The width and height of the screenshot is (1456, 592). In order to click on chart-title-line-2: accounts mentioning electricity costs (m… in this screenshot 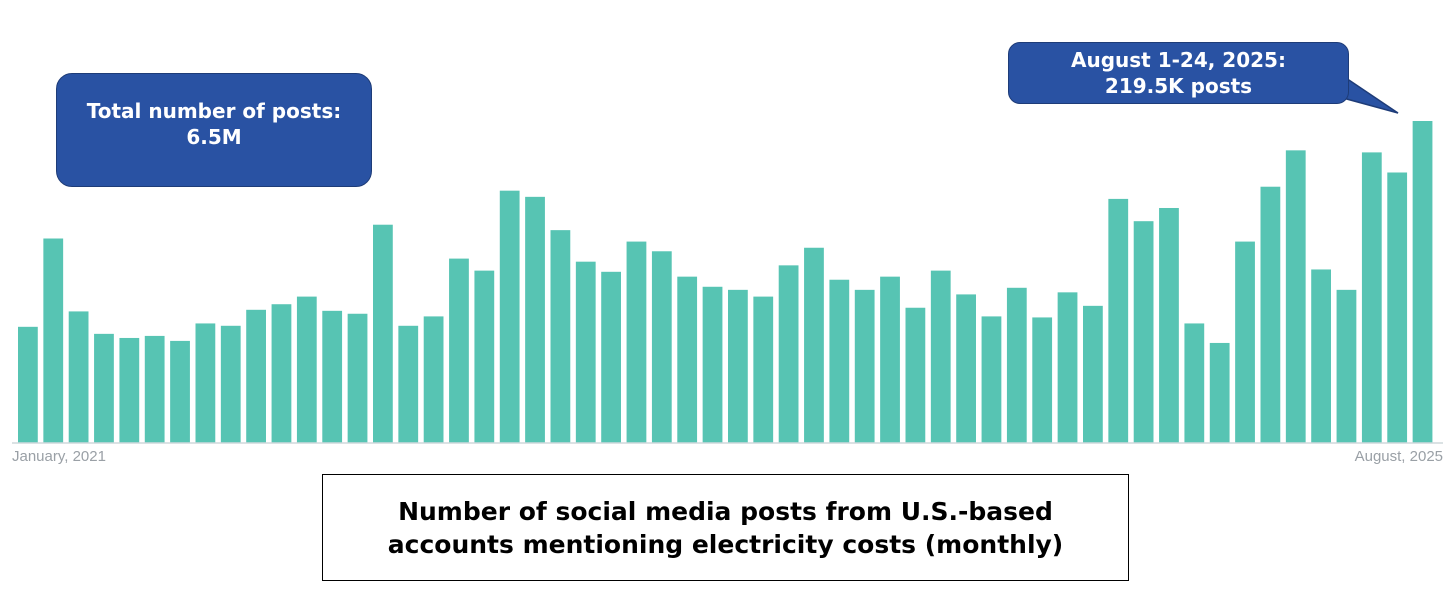, I will do `click(725, 544)`.